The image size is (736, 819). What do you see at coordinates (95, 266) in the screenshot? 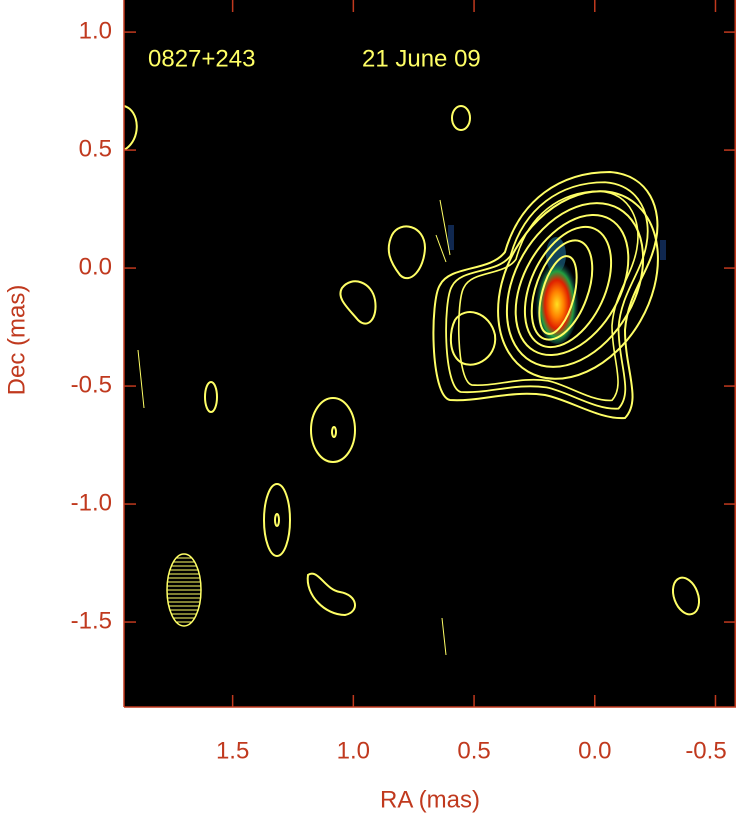
I see `y-tick-label: 0.0` at bounding box center [95, 266].